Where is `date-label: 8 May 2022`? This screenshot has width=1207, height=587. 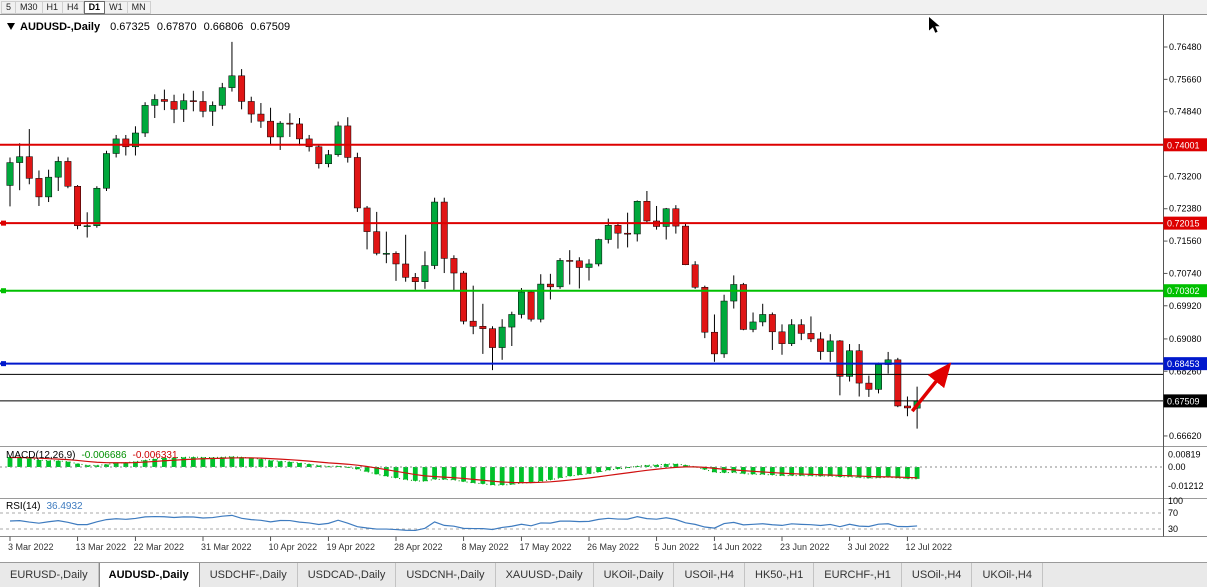
date-label: 8 May 2022 is located at coordinates (485, 547).